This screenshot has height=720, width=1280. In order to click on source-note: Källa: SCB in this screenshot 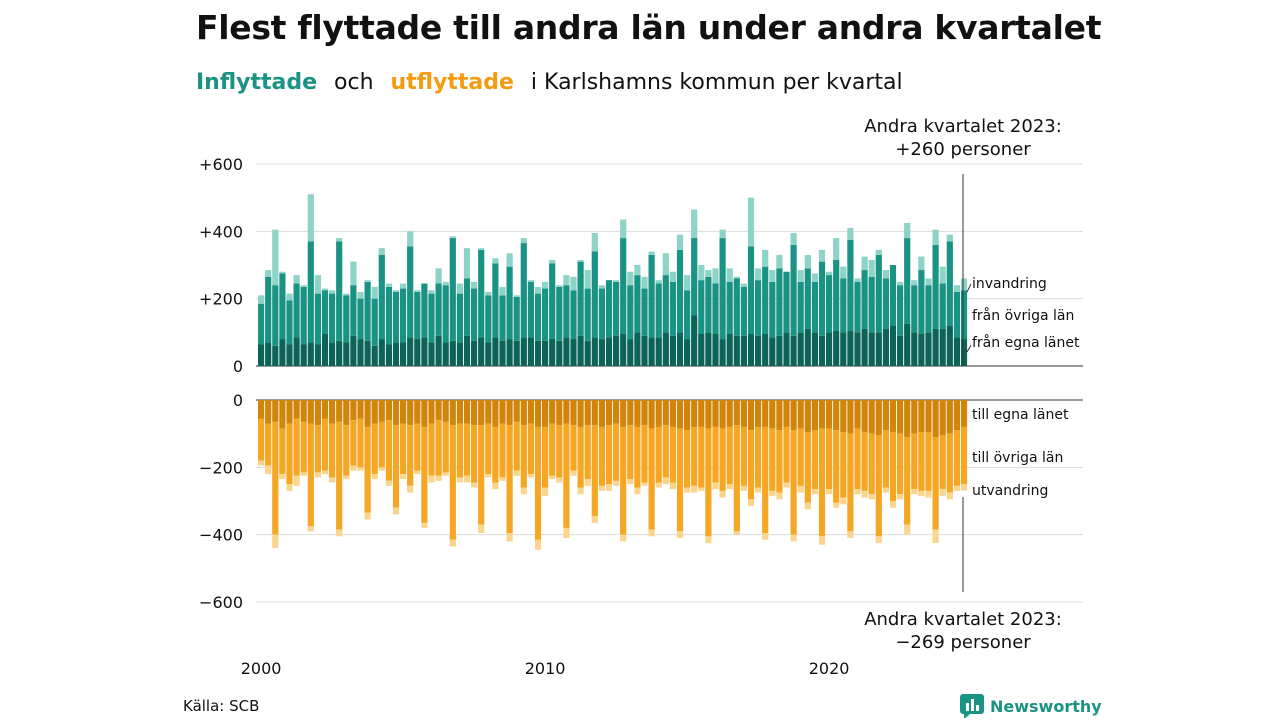, I will do `click(221, 706)`.